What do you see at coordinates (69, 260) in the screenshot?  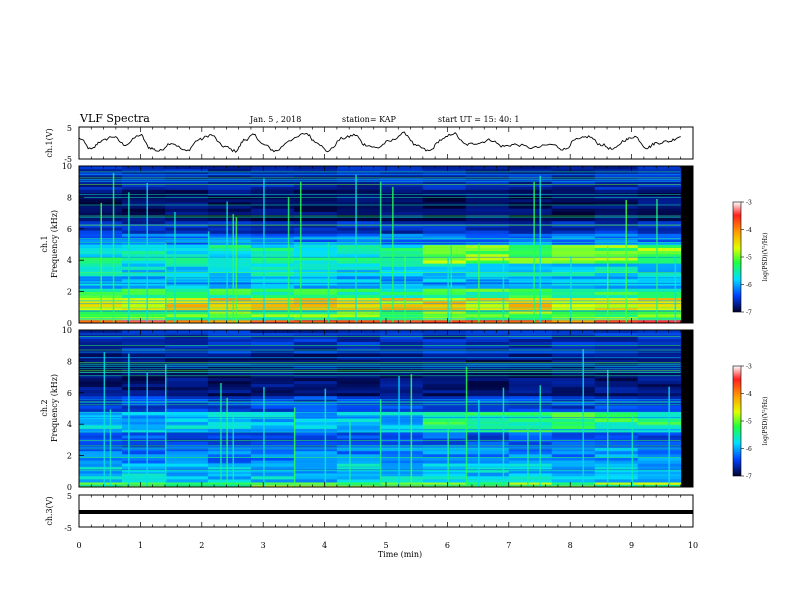 I see `spectrogram-ytick-label: 4` at bounding box center [69, 260].